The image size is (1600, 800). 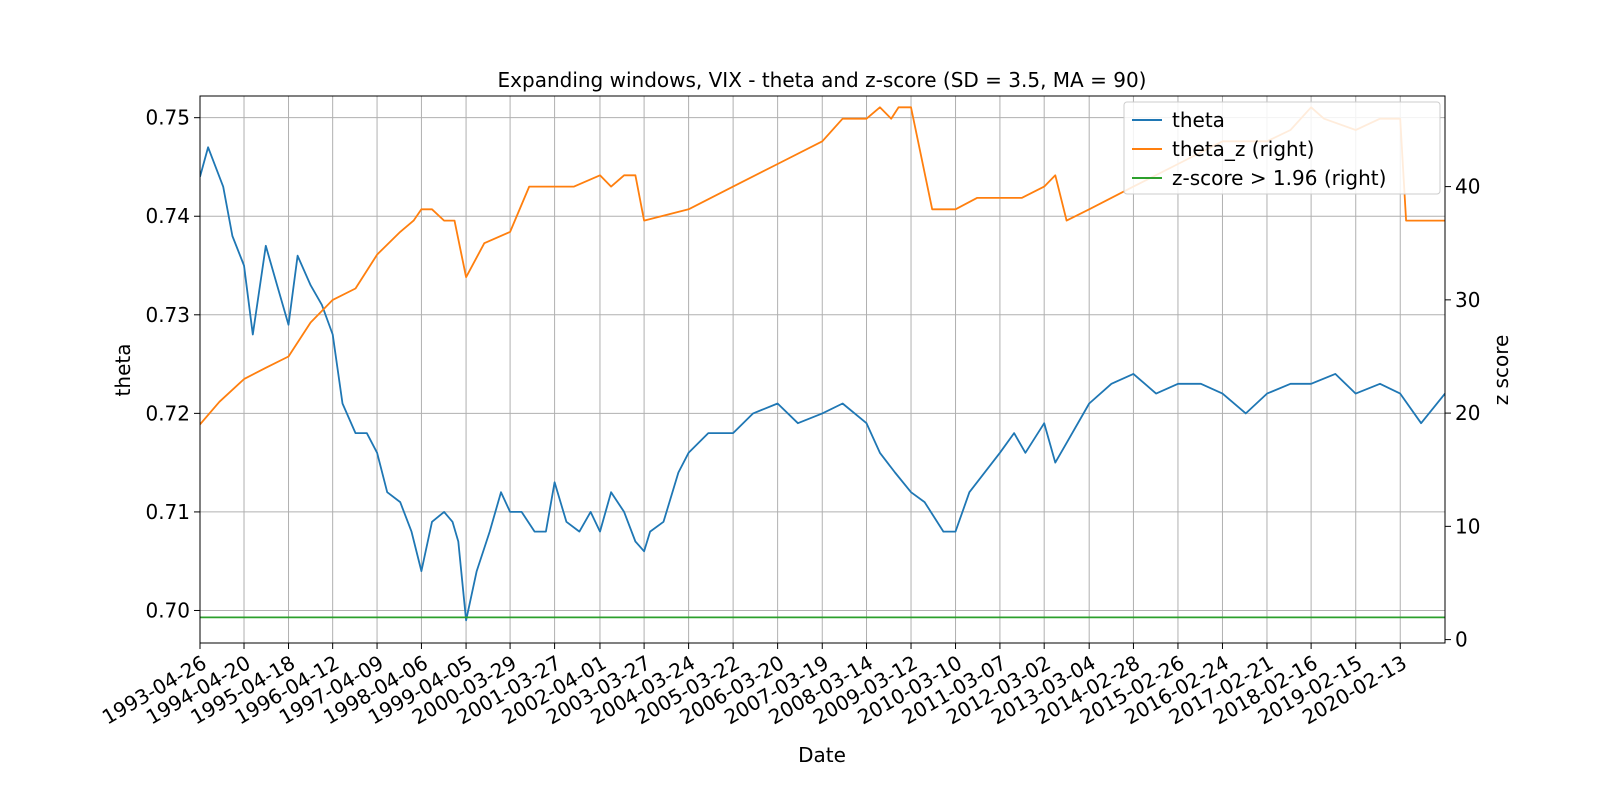 I want to click on y-left-axis-label: theta, so click(x=123, y=370).